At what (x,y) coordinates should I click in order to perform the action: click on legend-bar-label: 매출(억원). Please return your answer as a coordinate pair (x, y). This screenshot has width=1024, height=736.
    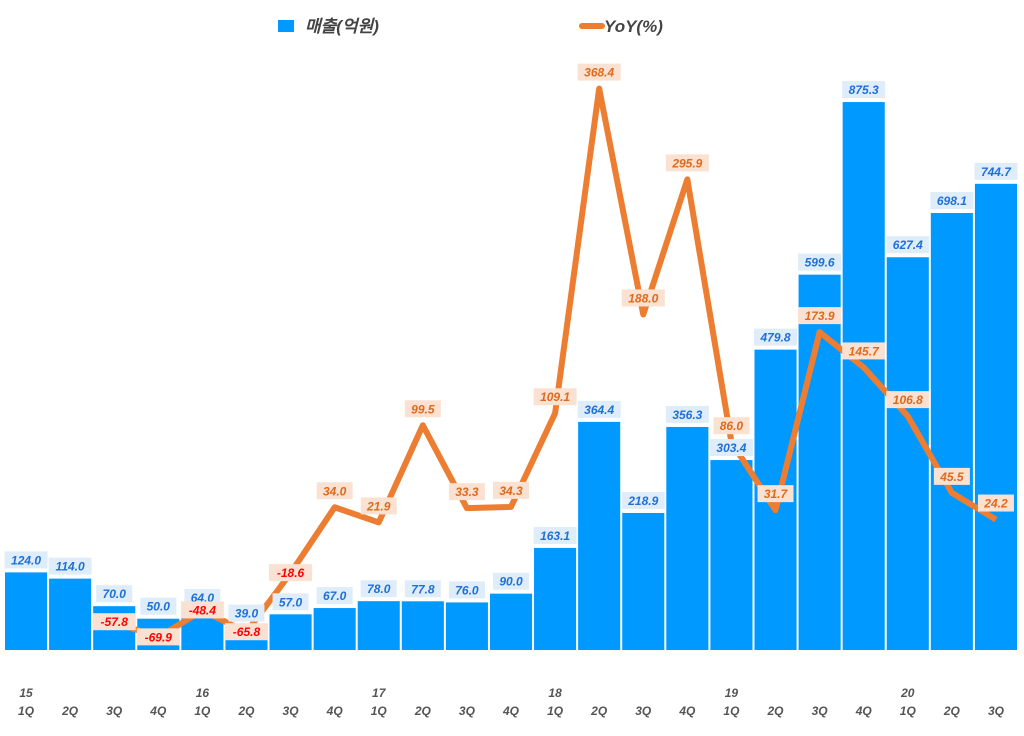
    Looking at the image, I should click on (342, 26).